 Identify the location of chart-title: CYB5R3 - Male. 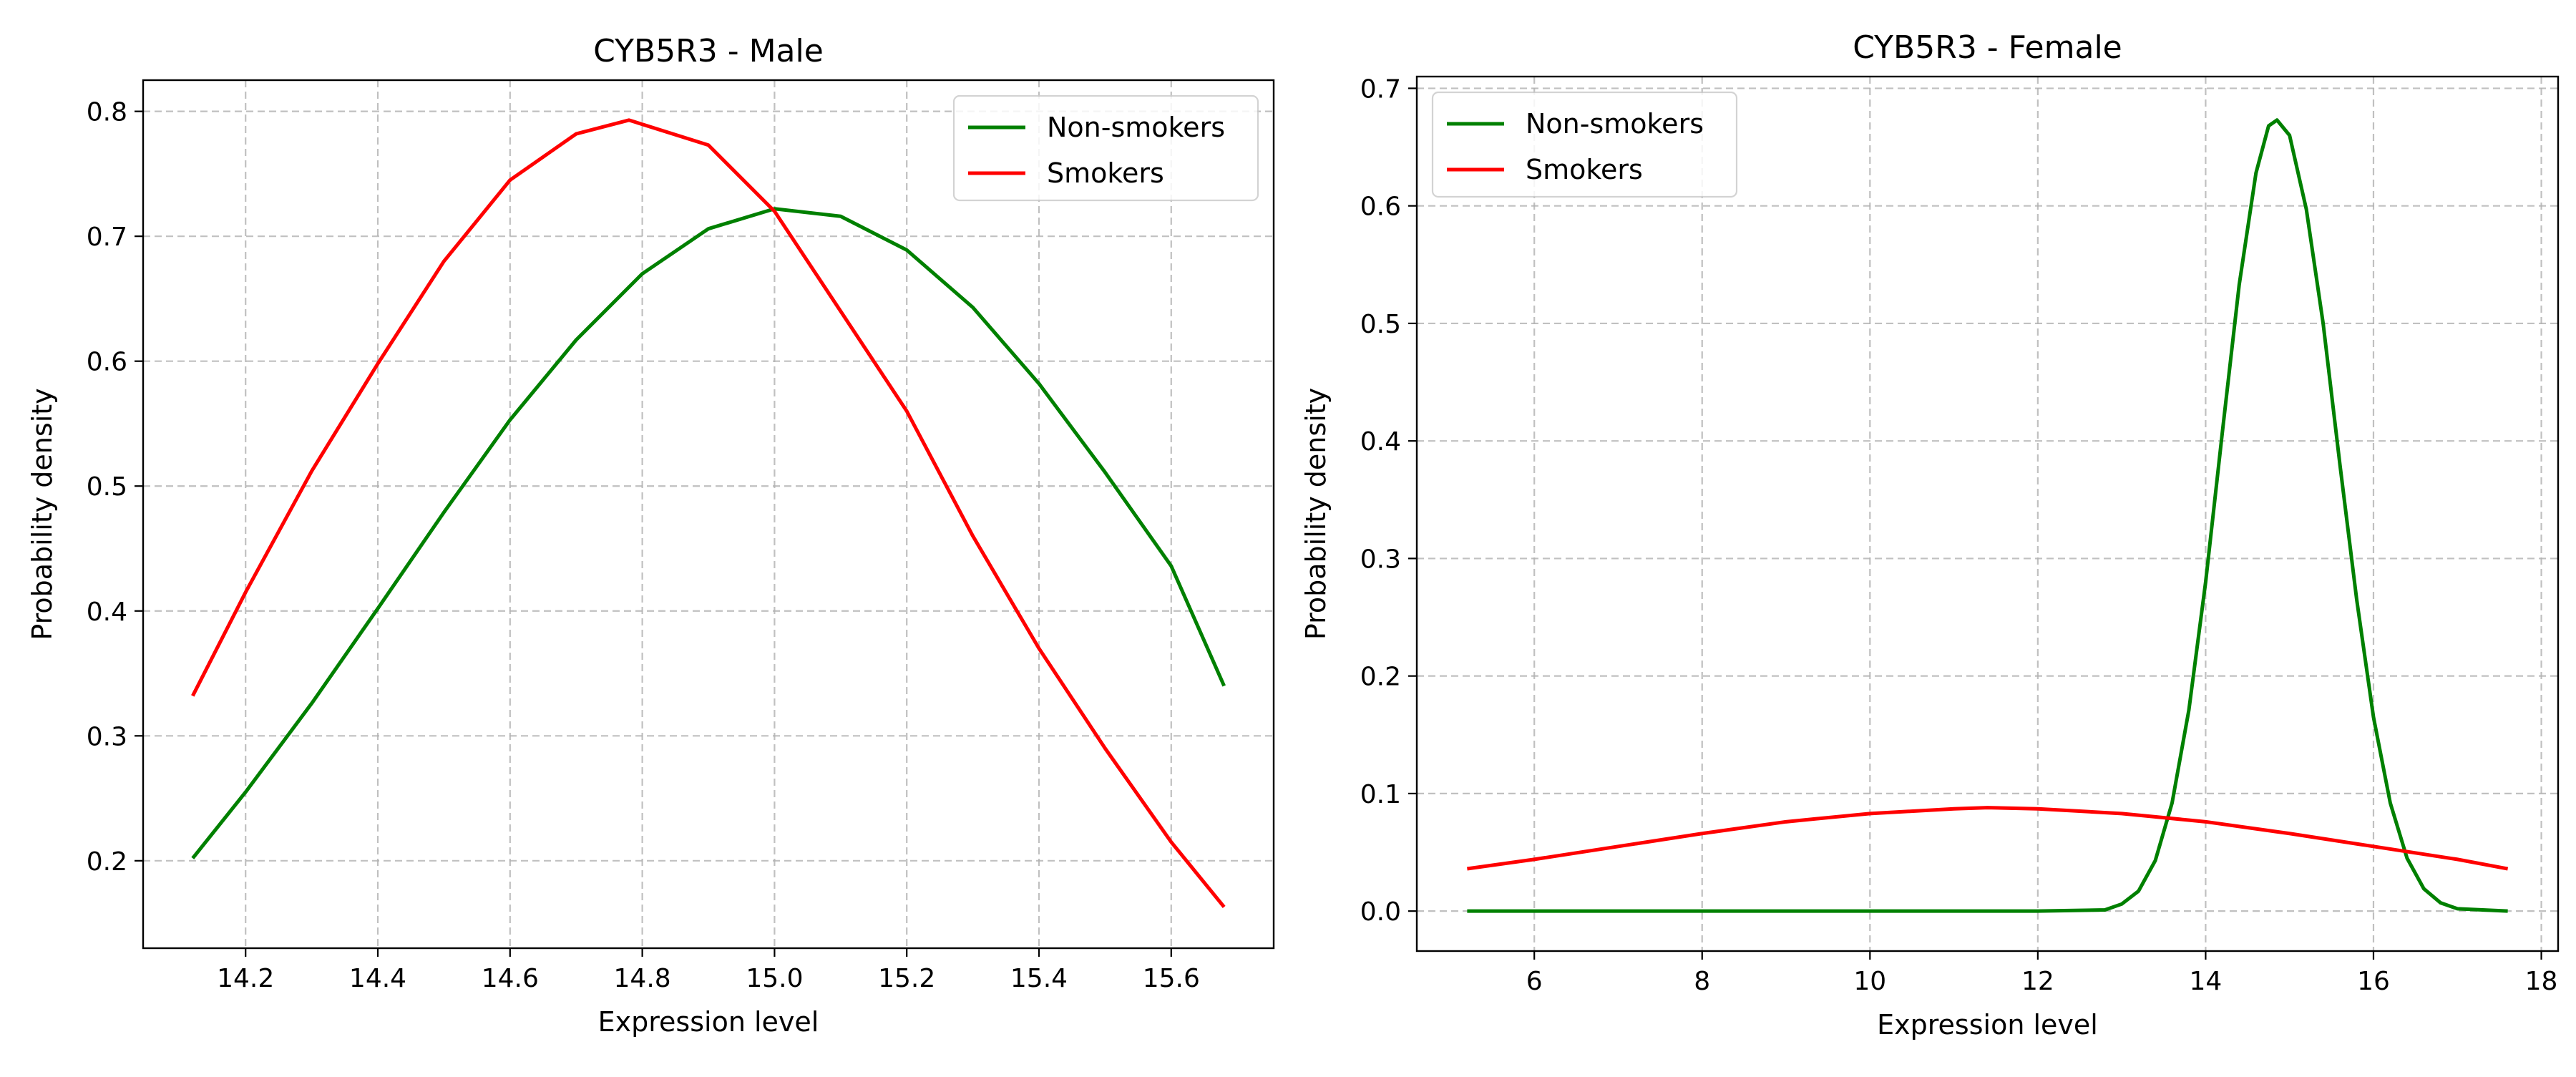
(708, 51).